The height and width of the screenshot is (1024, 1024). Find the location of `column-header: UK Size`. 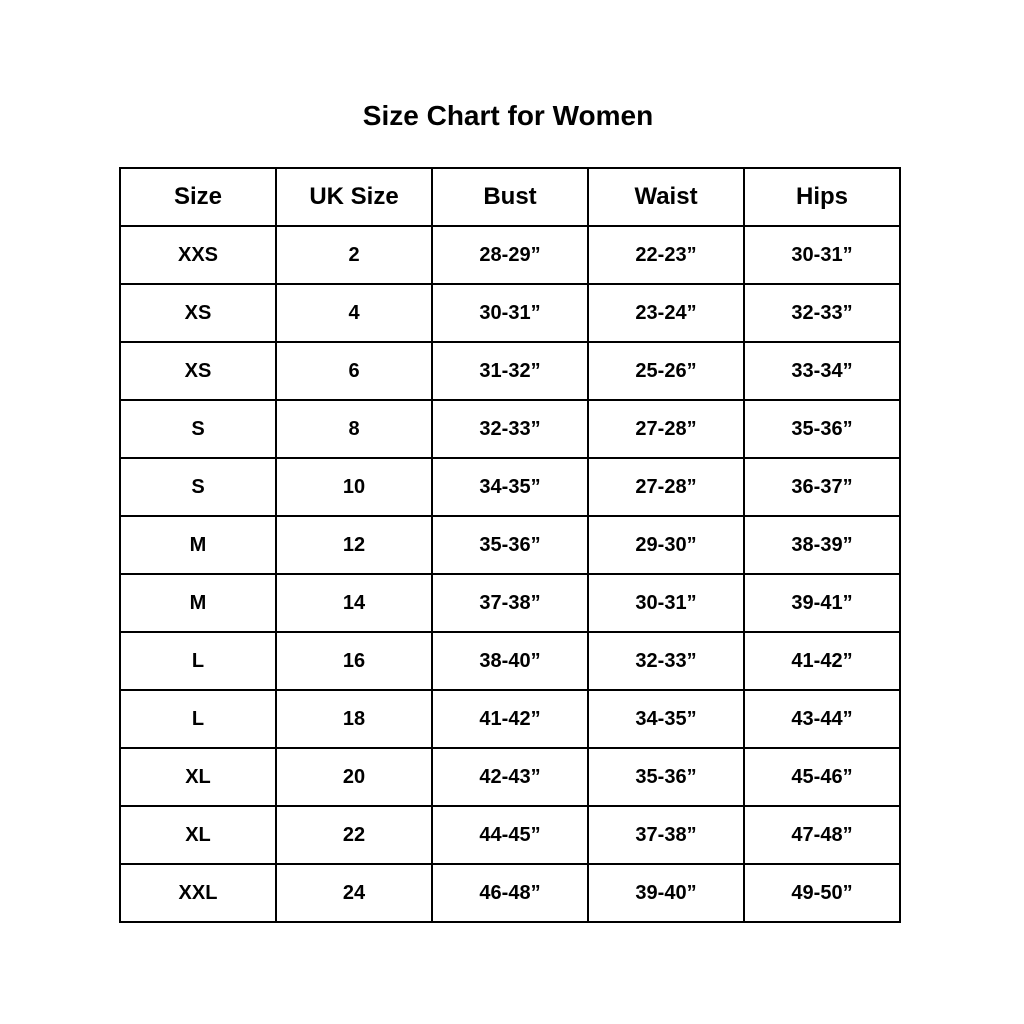

column-header: UK Size is located at coordinates (354, 197).